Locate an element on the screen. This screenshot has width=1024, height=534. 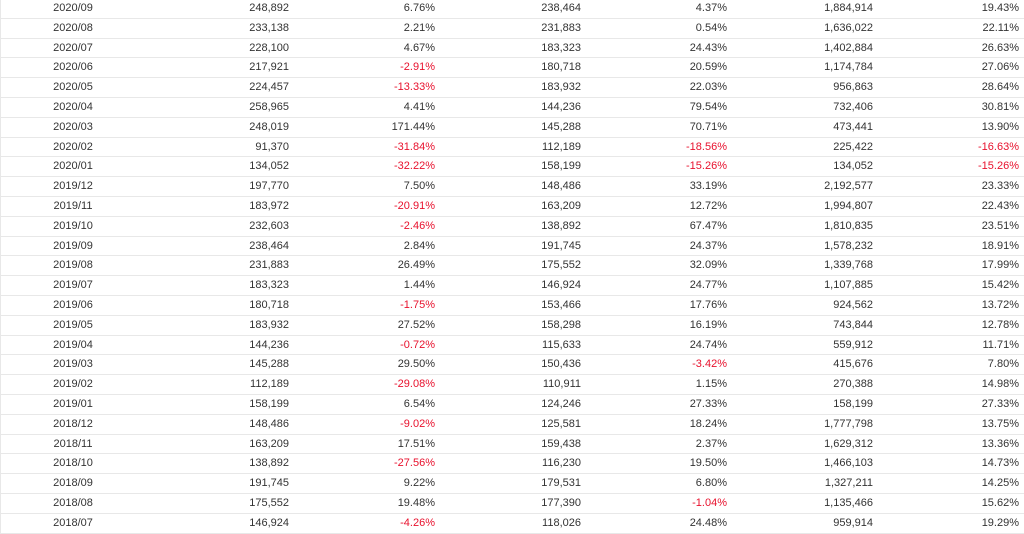
change-cell: 9.22% is located at coordinates (419, 483).